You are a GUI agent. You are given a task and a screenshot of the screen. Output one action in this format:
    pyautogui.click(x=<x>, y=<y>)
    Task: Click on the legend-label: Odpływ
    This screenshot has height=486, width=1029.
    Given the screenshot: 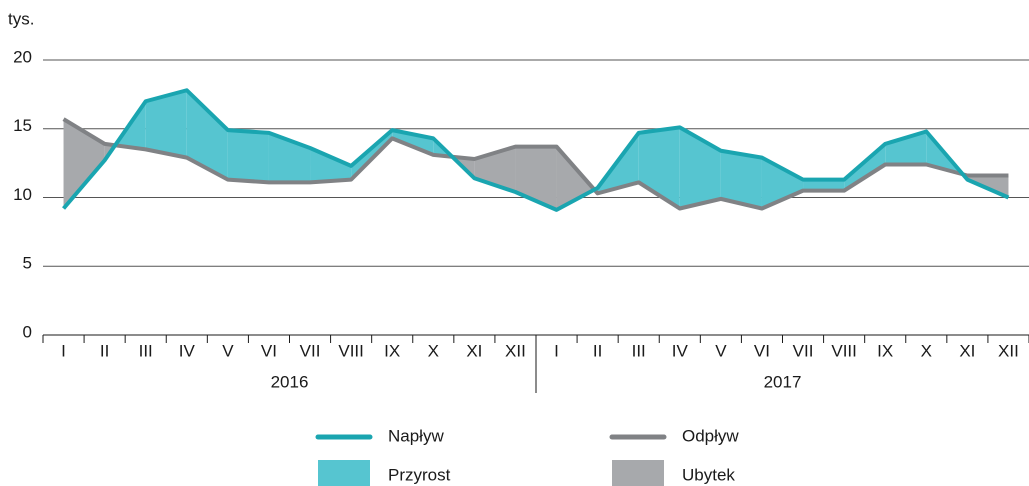 What is the action you would take?
    pyautogui.click(x=710, y=435)
    